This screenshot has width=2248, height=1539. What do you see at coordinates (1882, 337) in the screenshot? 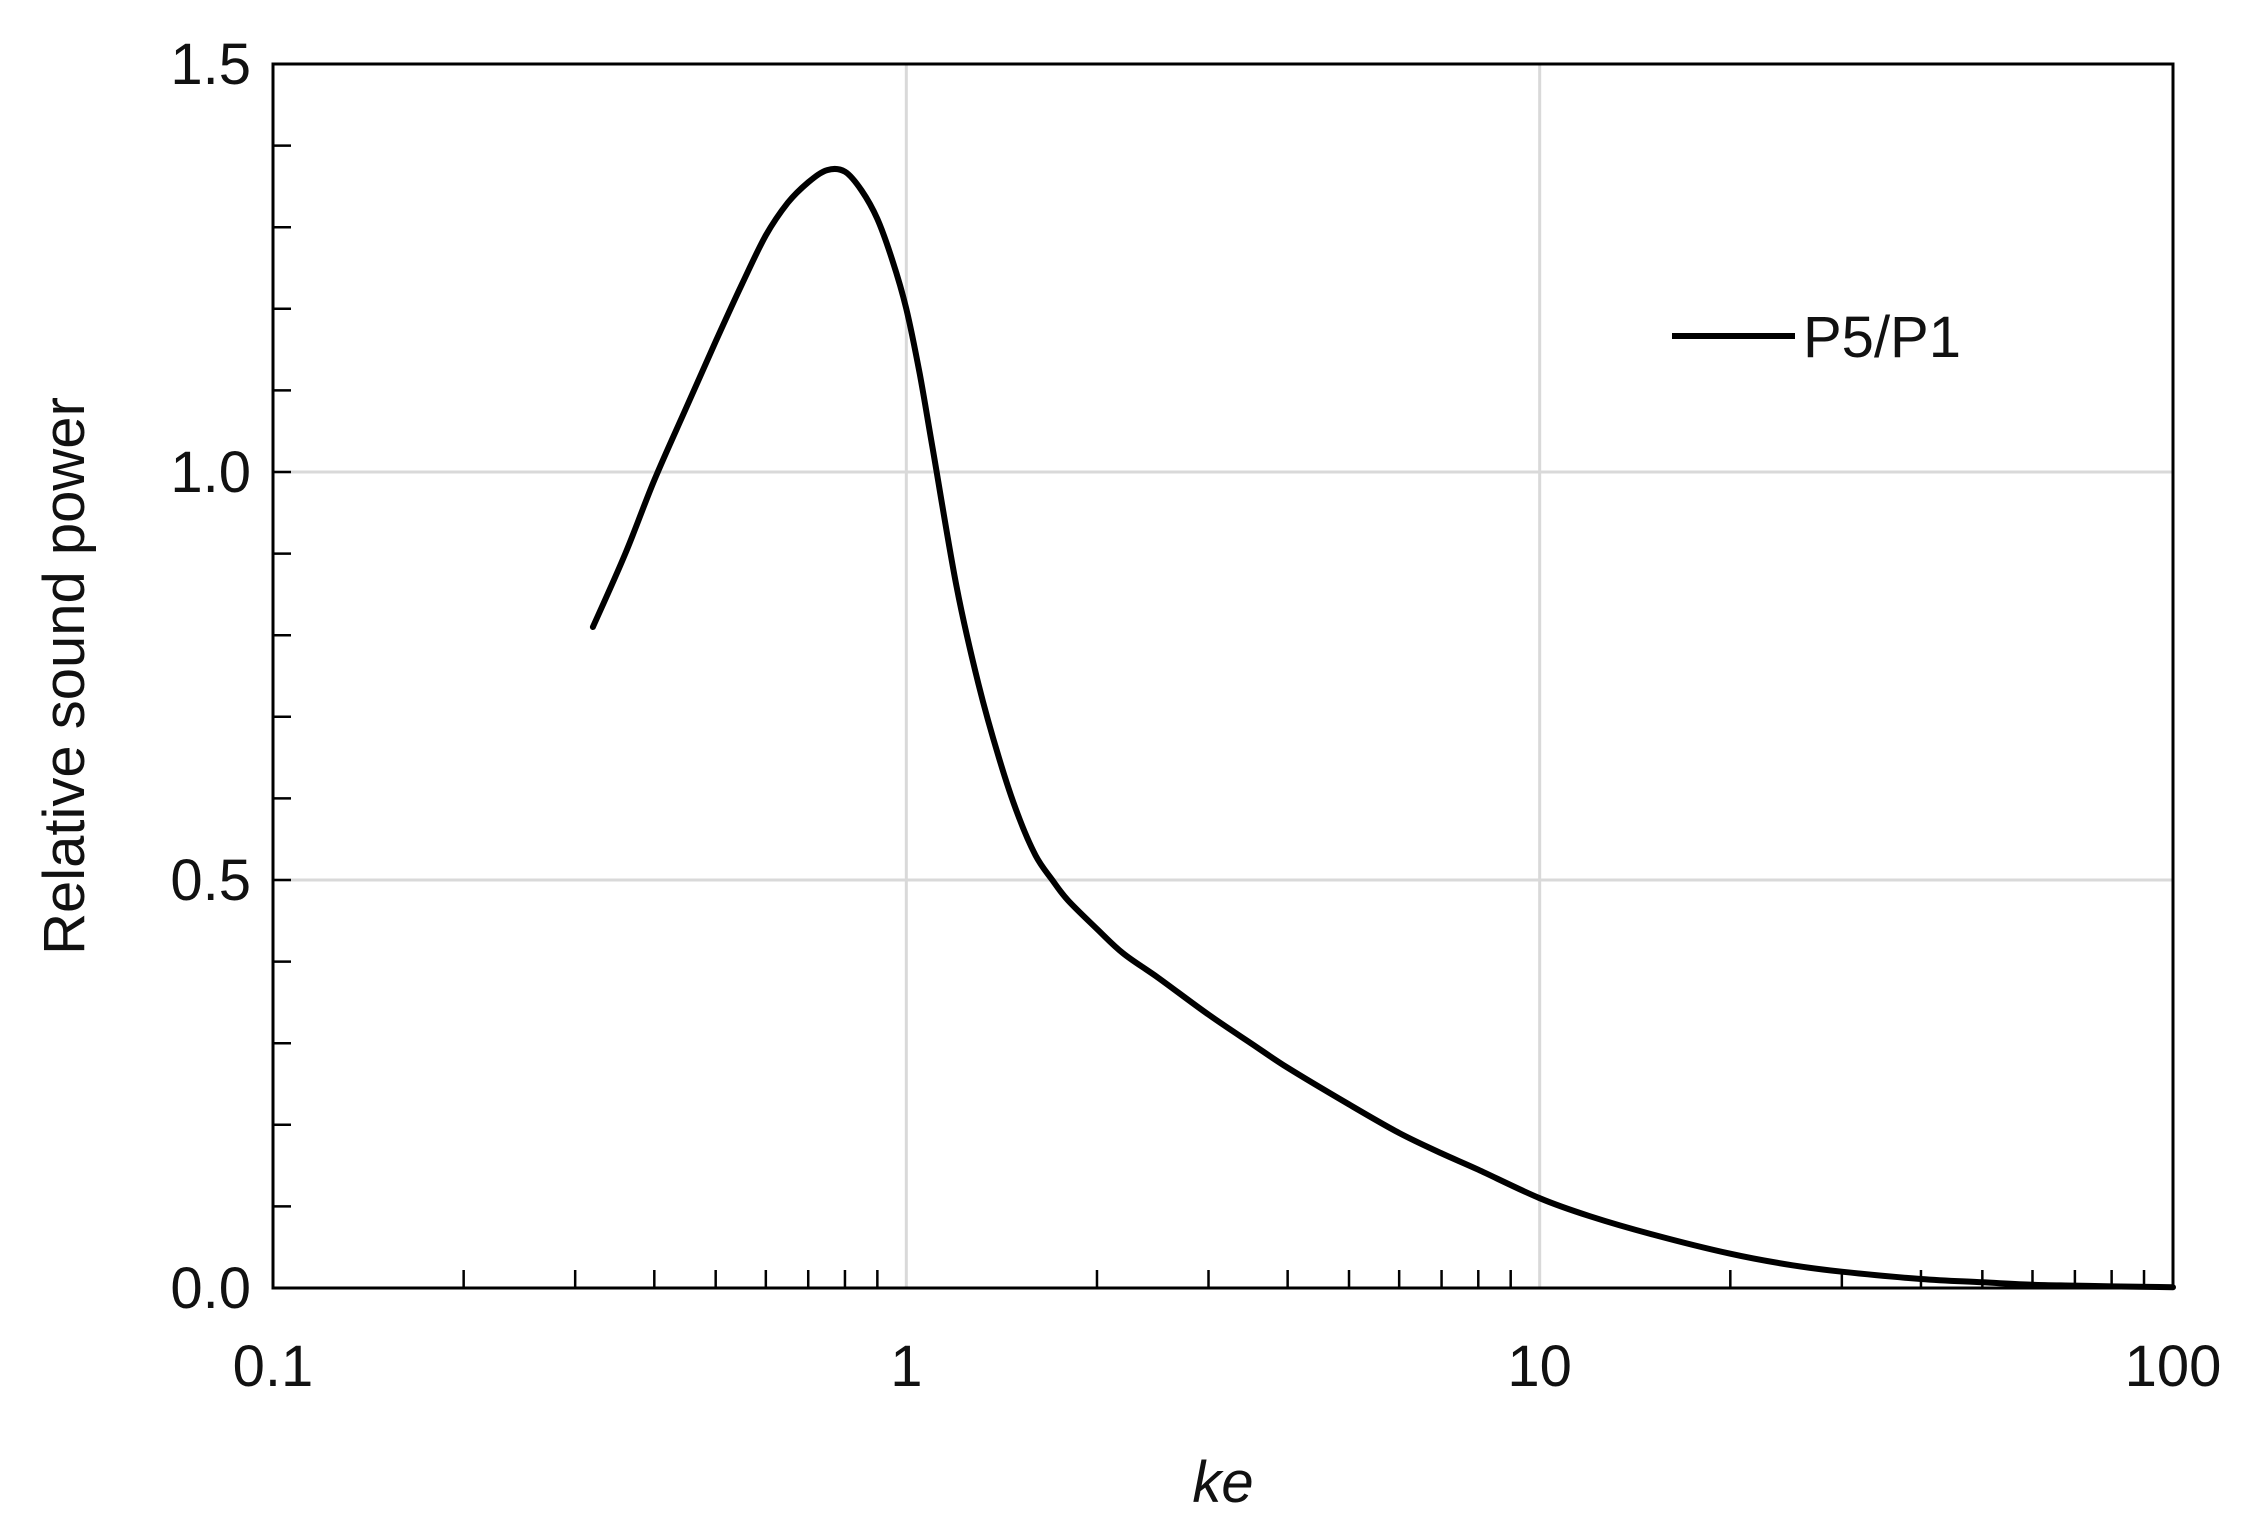
I see `legend-label-p5-p1: P5/P1` at bounding box center [1882, 337].